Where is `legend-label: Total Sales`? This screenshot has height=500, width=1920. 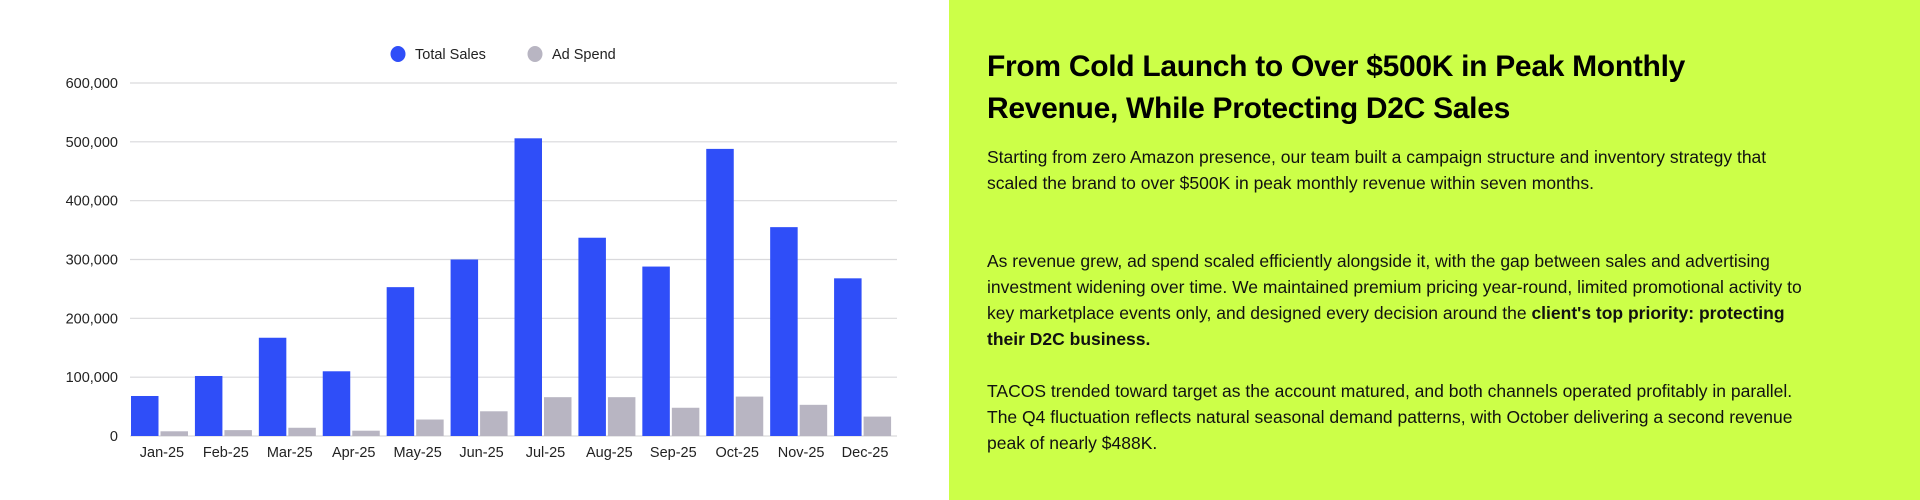 legend-label: Total Sales is located at coordinates (450, 55).